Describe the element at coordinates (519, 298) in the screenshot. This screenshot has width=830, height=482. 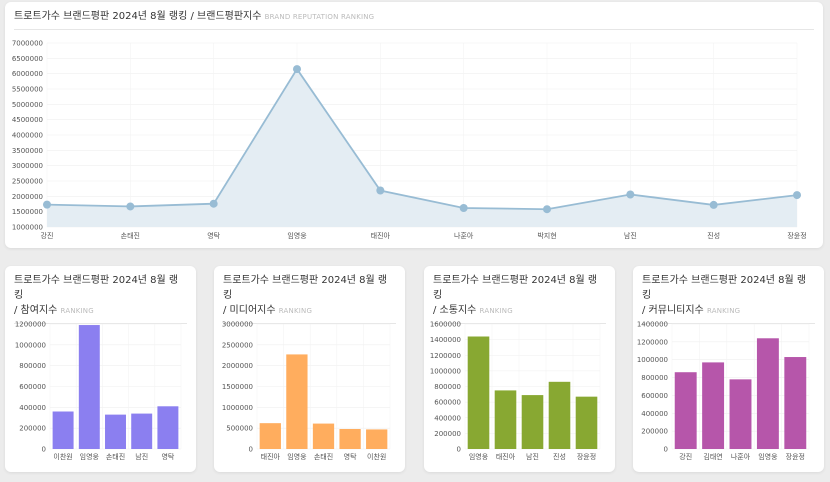
I see `communication-chart-title: 트로트가수 브랜드평판 2024년 8월 랭킹 / 소통지수 RANKING` at that location.